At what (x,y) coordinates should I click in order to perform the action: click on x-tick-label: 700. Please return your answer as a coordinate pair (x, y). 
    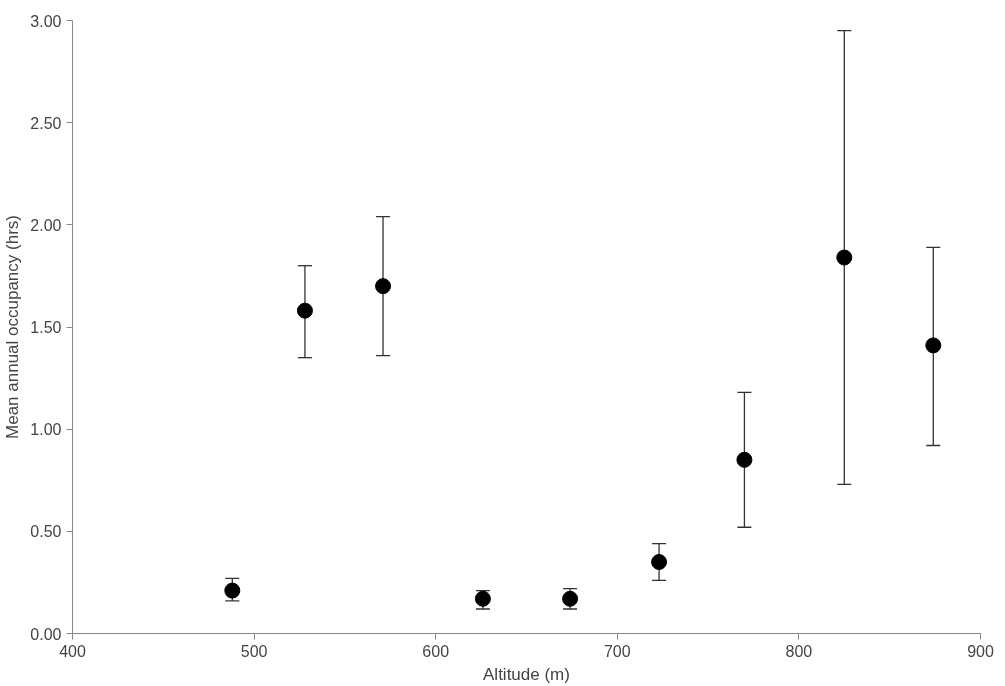
    Looking at the image, I should click on (617, 651).